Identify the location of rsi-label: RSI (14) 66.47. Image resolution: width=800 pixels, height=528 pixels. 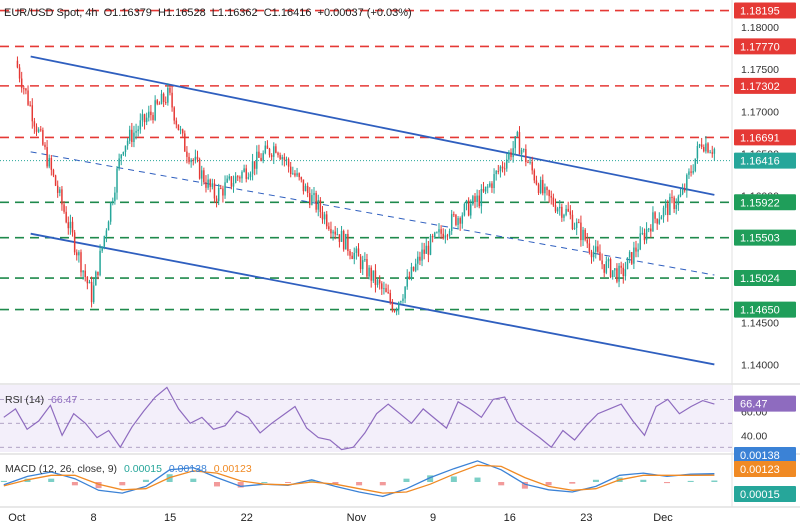
(41, 400).